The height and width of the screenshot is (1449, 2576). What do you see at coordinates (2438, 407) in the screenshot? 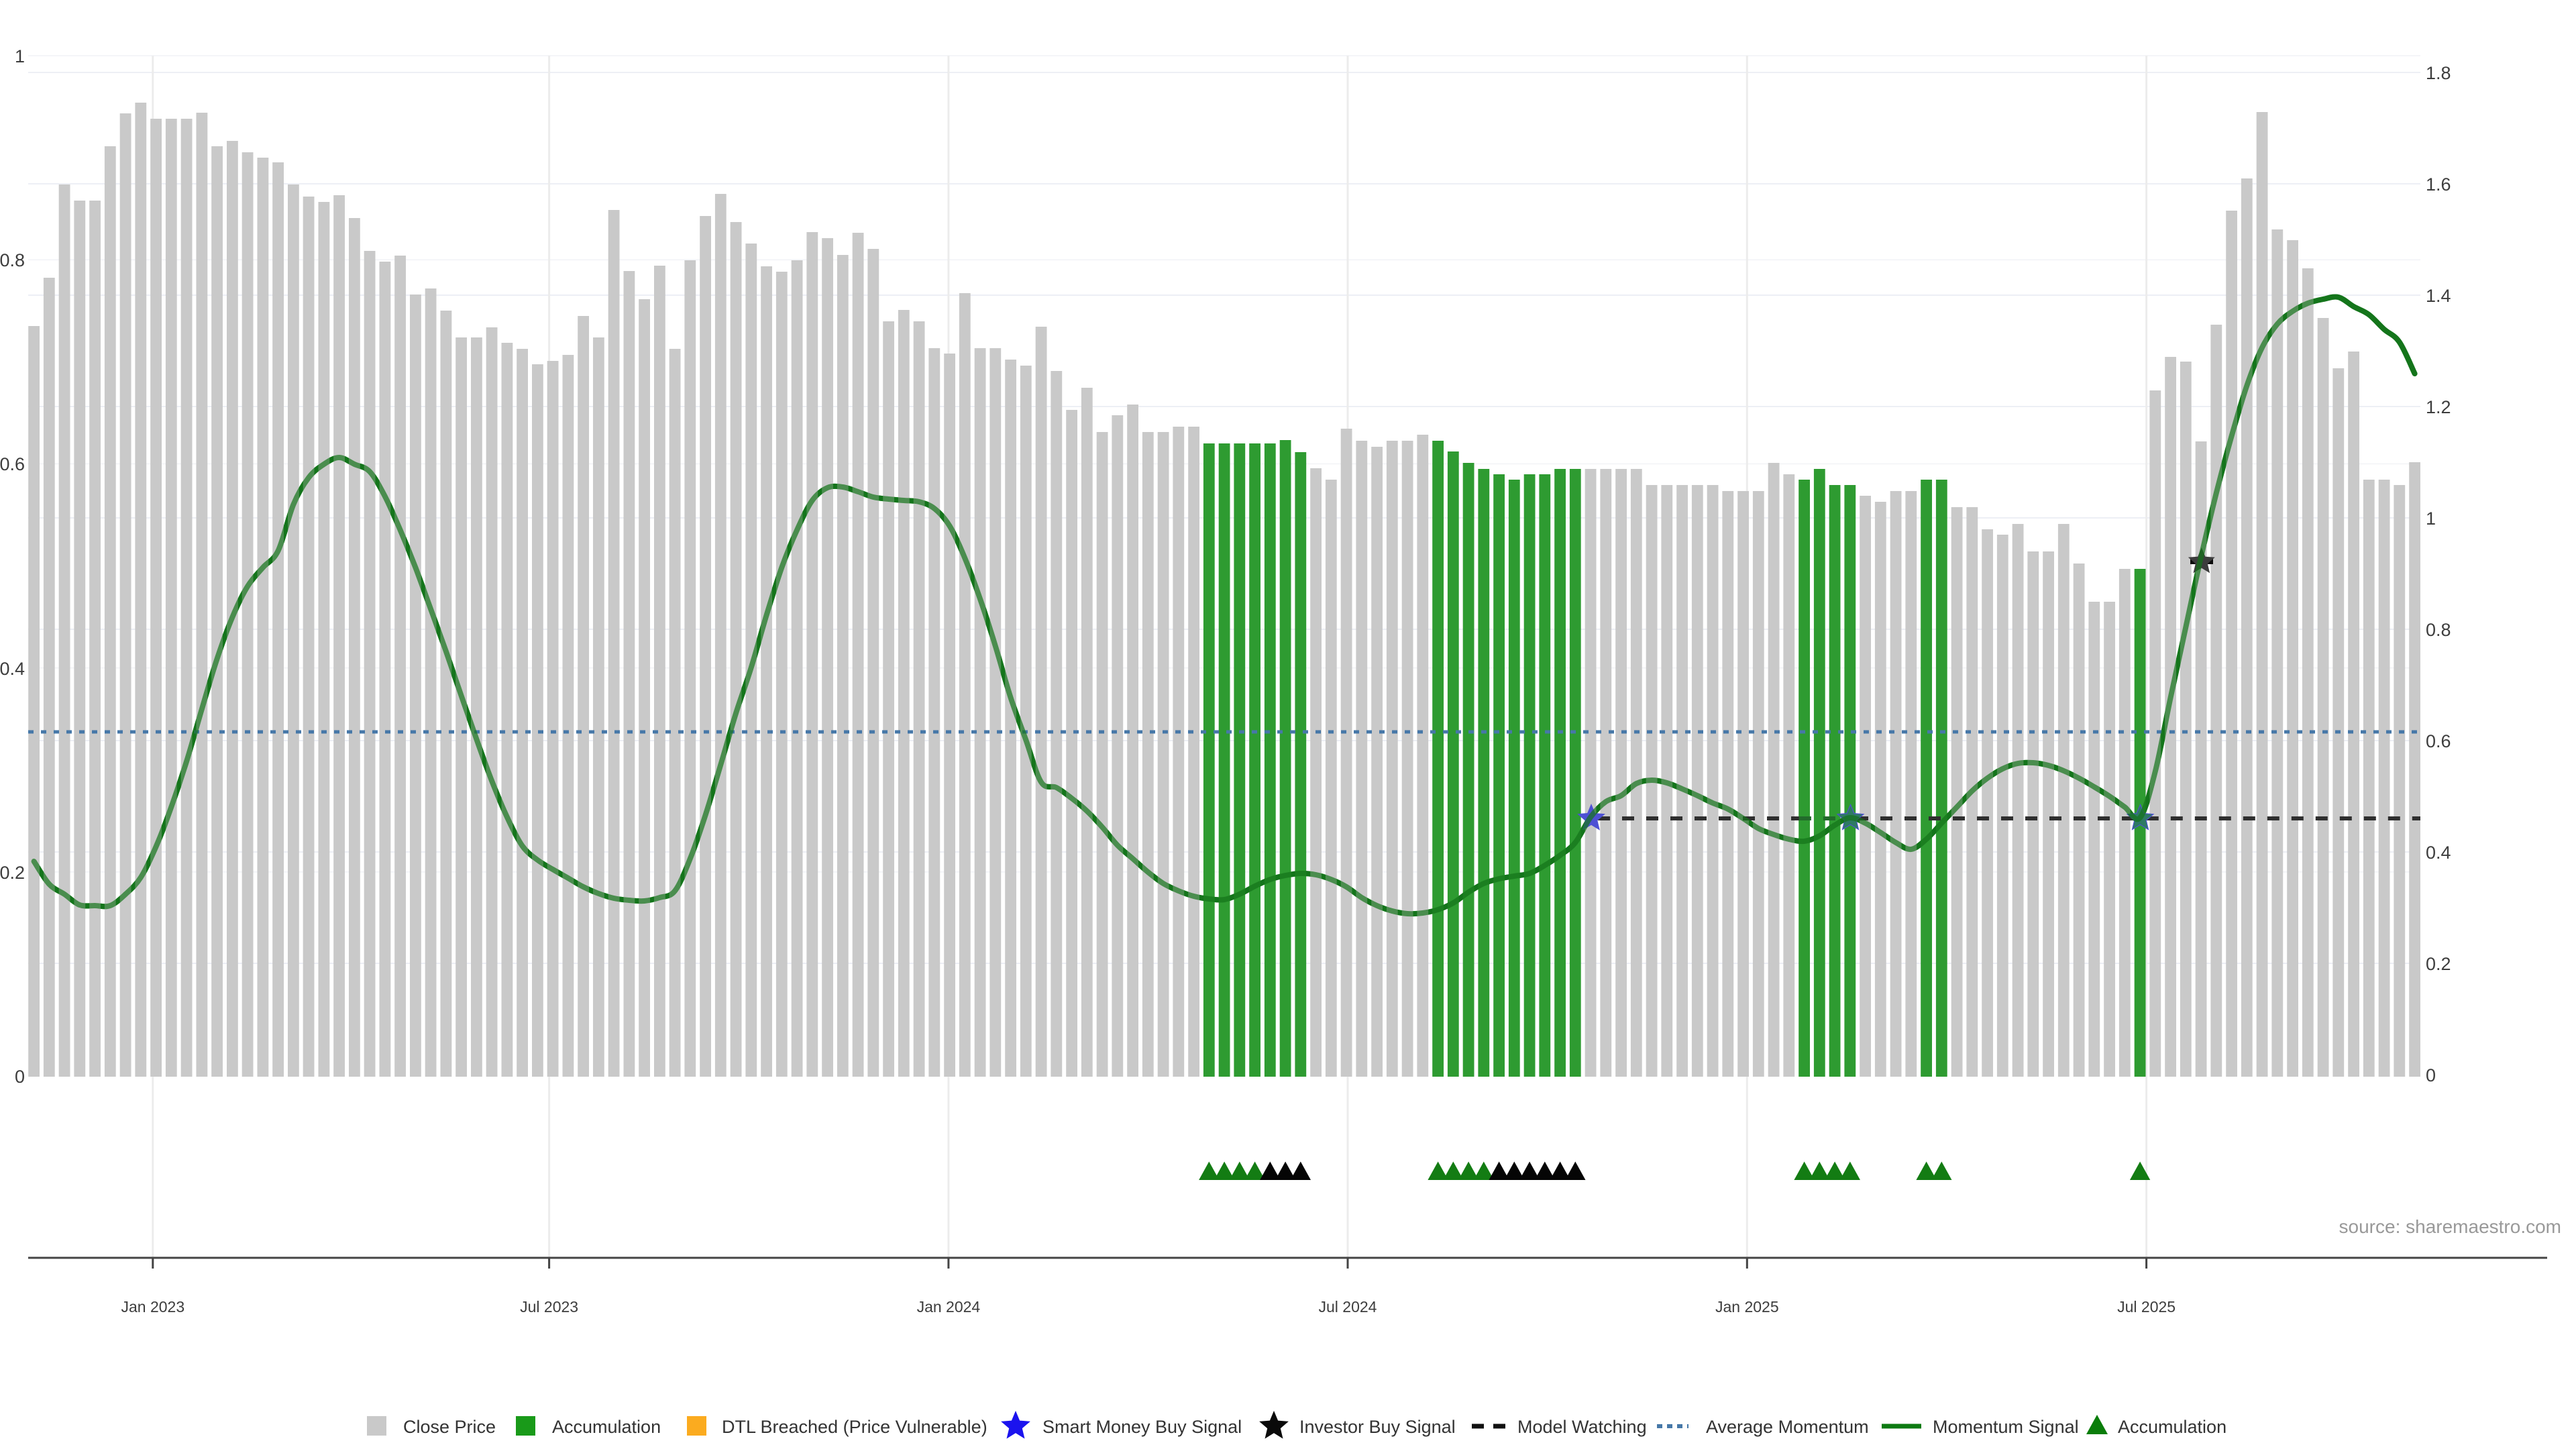
I see `svg-text: 1.2` at bounding box center [2438, 407].